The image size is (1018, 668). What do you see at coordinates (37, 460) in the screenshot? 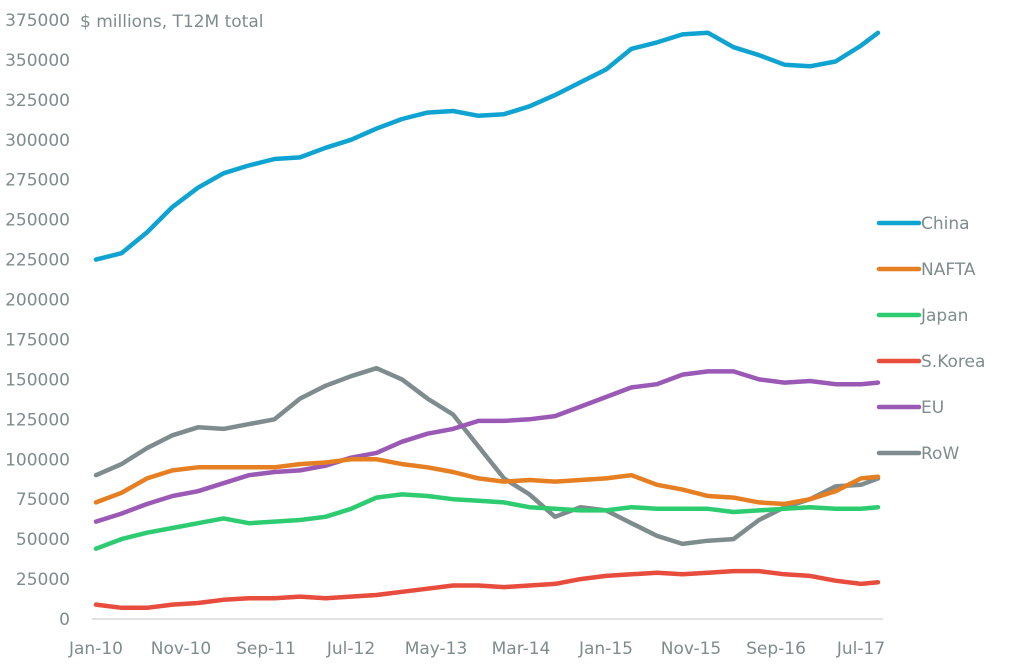
I see `y-tick-label: 100000` at bounding box center [37, 460].